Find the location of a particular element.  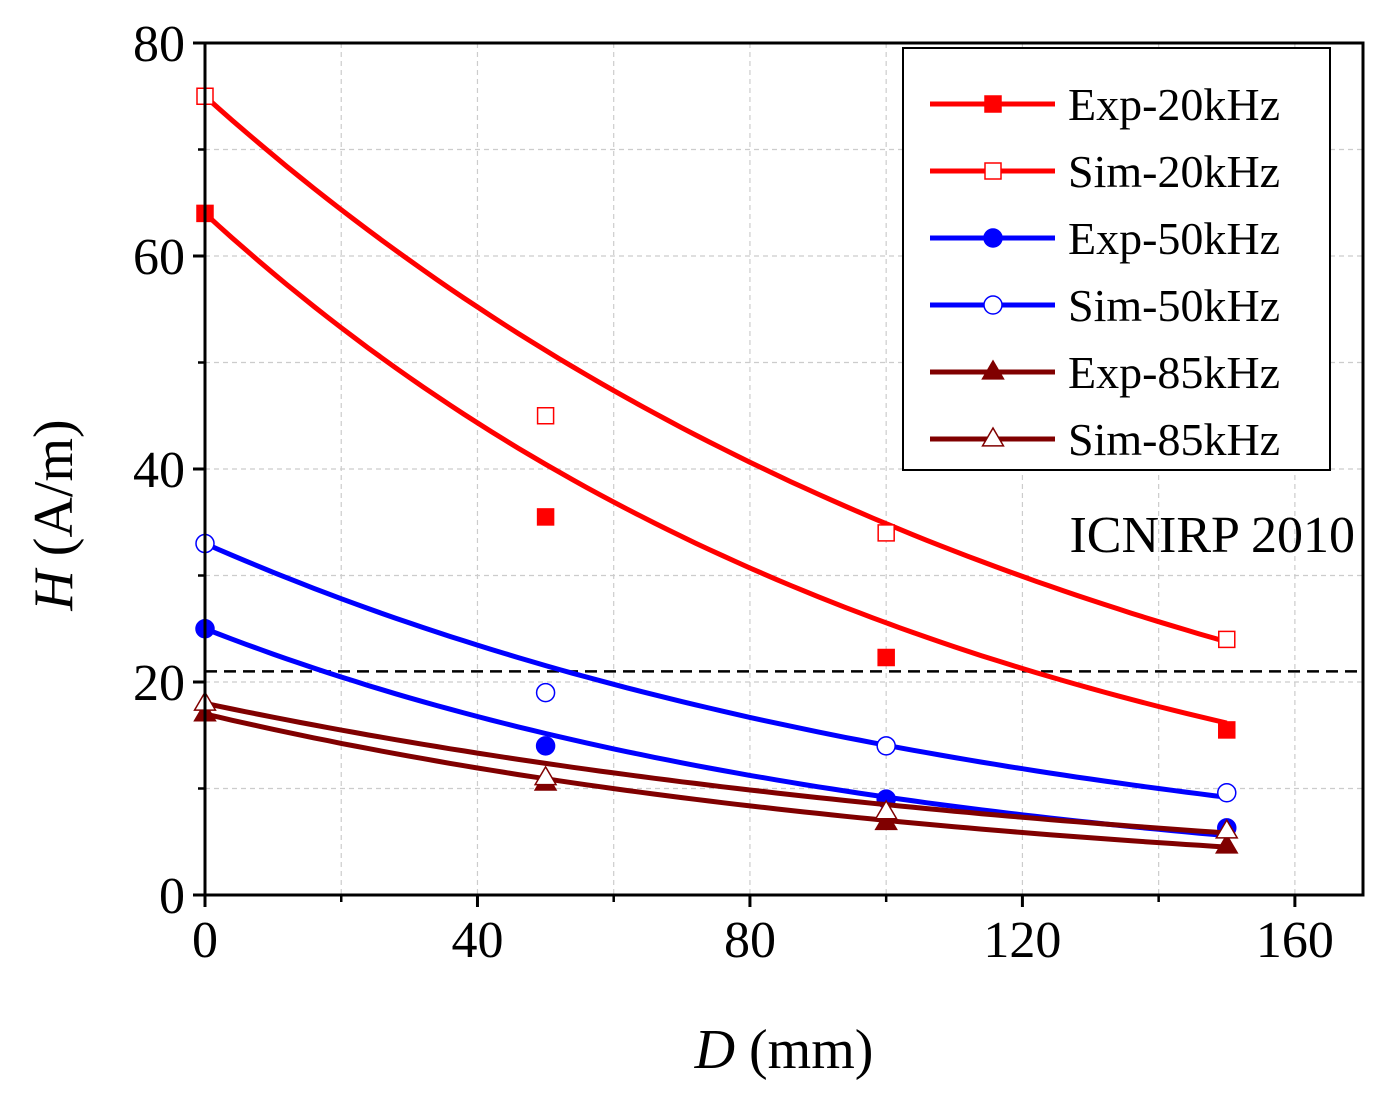

x-tick-label: 40 is located at coordinates (477, 940).